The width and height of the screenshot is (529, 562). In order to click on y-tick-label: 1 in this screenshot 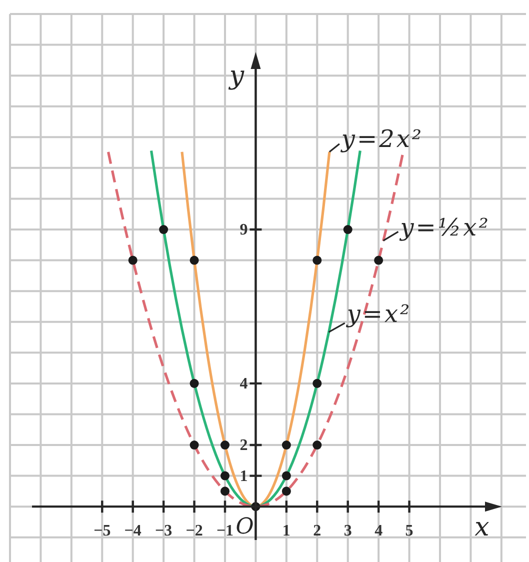, I will do `click(244, 476)`.